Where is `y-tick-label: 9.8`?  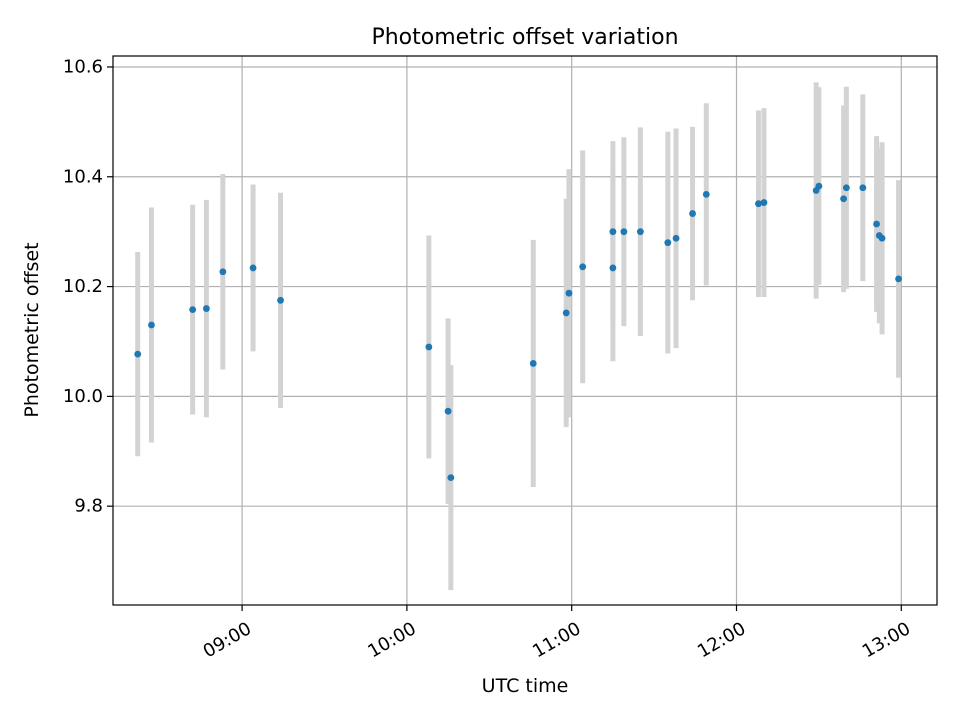
y-tick-label: 9.8 is located at coordinates (88, 506).